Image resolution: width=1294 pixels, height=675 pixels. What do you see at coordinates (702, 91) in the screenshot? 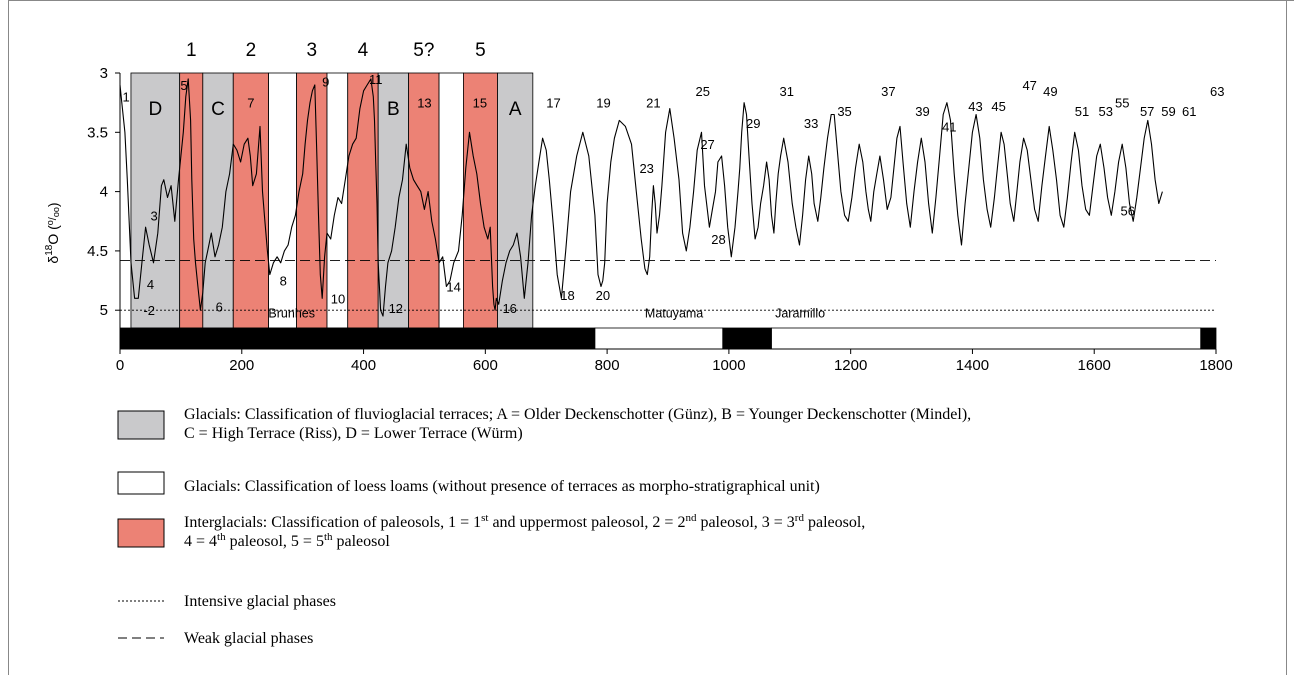
I see `stage-label-25: 25` at bounding box center [702, 91].